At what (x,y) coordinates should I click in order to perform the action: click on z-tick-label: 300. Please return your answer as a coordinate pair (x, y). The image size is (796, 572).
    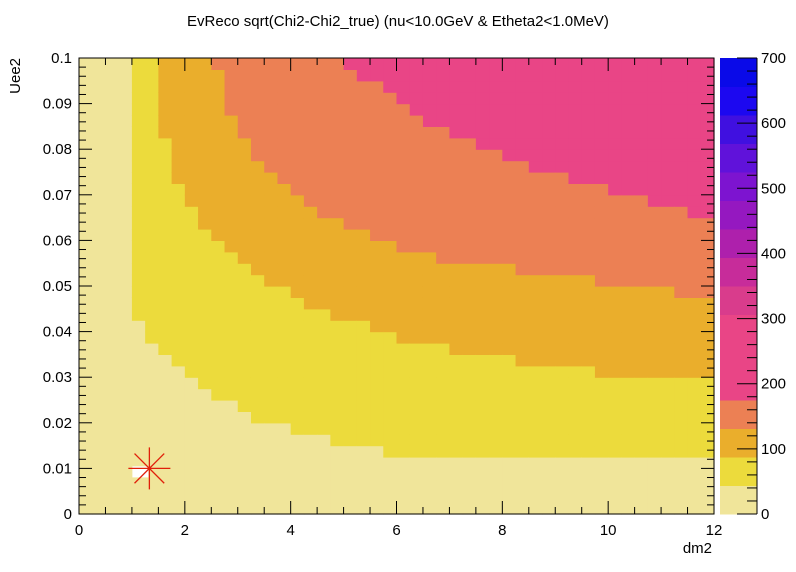
    Looking at the image, I should click on (773, 319).